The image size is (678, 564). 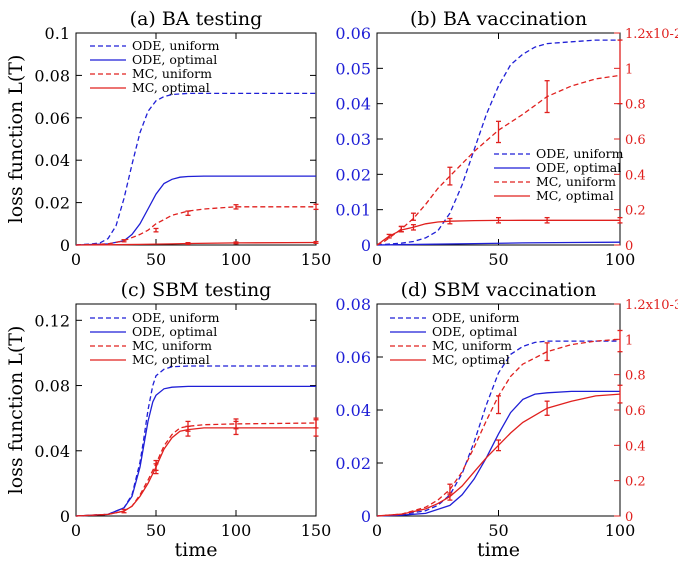 I want to click on y-tick-label: 0.1, so click(x=57, y=33).